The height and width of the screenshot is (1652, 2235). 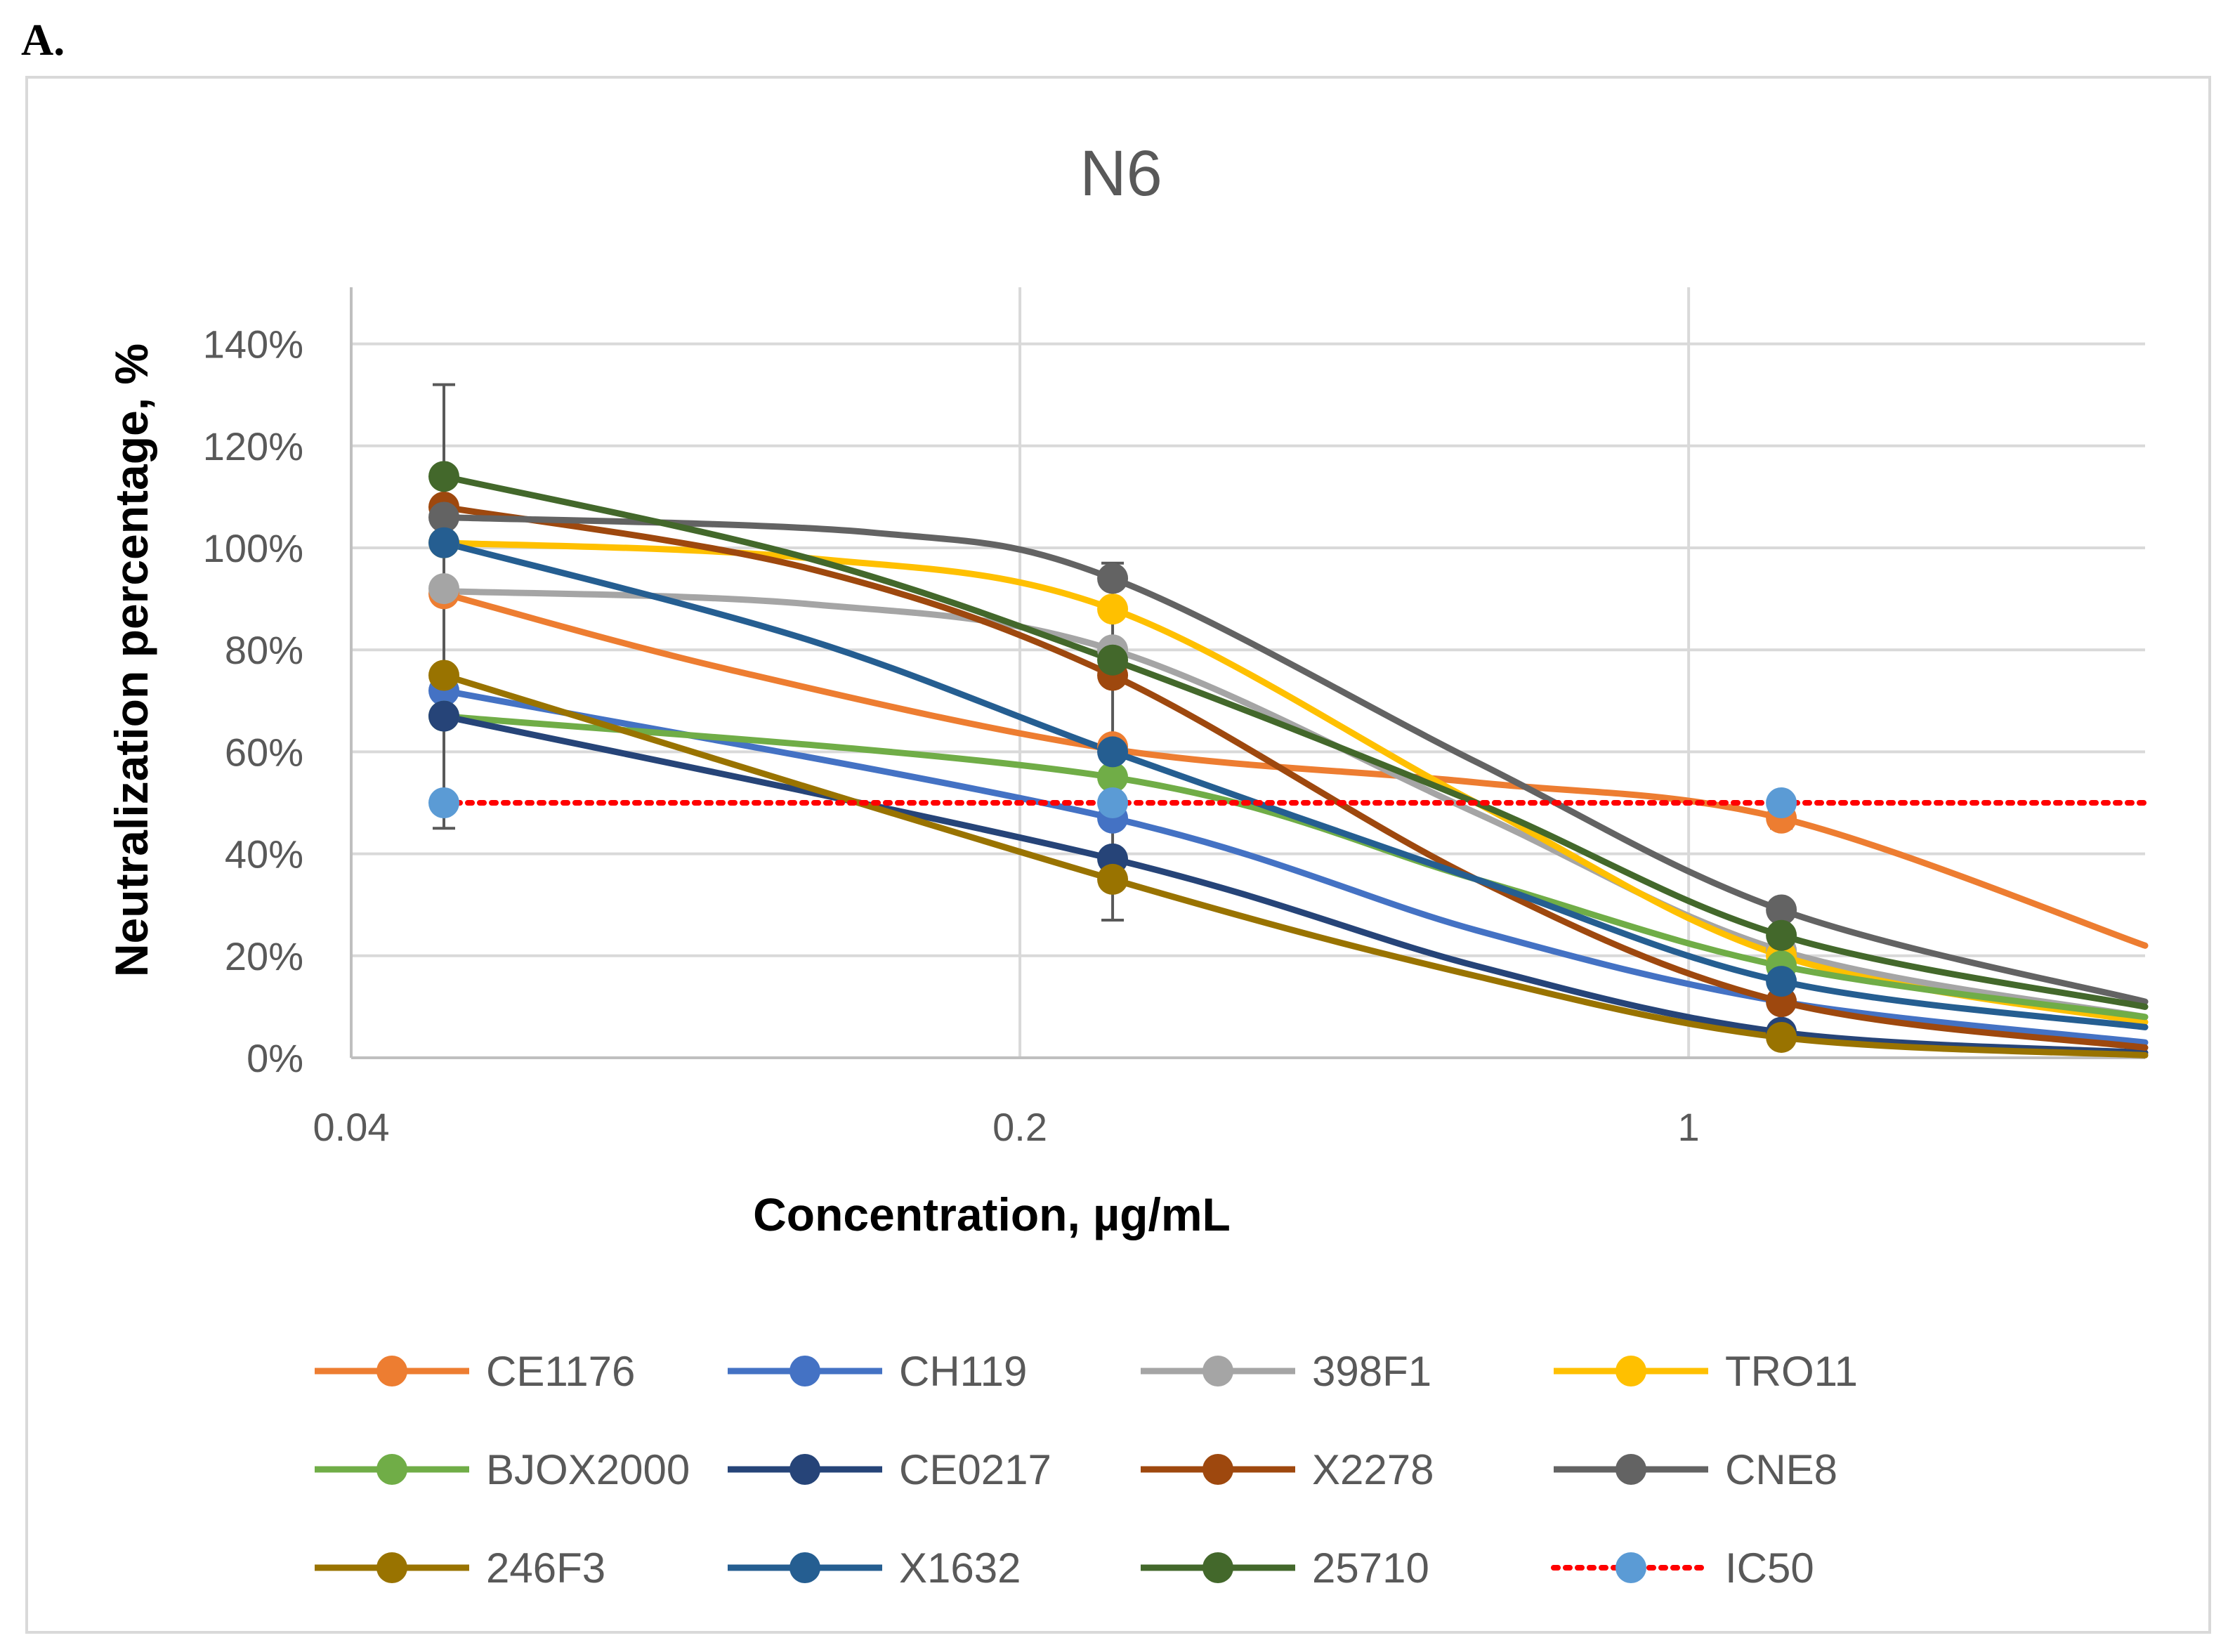 I want to click on chart-title: N6, so click(x=1121, y=173).